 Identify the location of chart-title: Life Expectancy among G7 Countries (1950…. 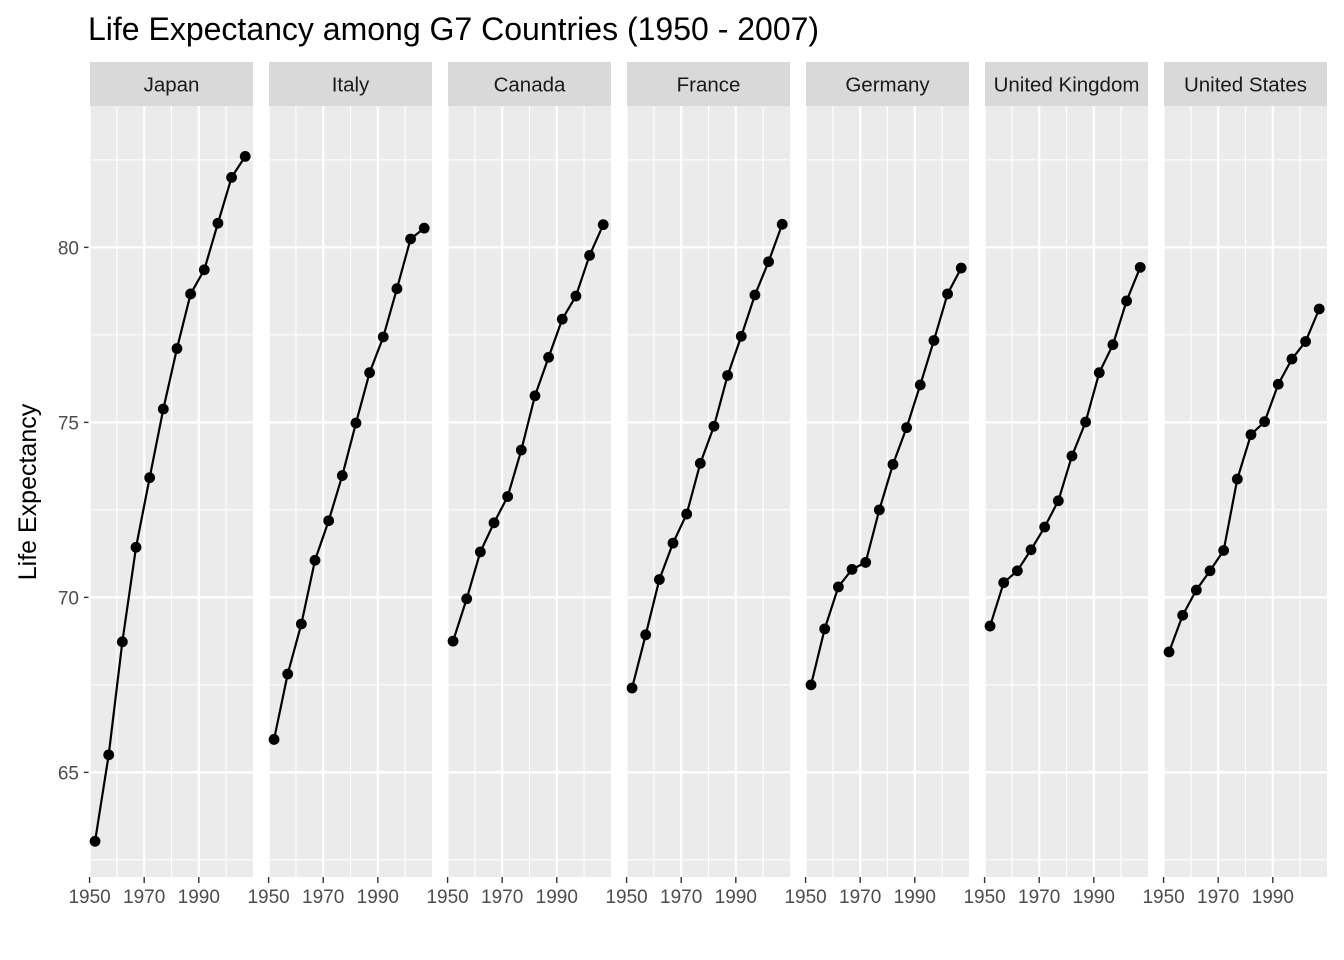
(453, 29).